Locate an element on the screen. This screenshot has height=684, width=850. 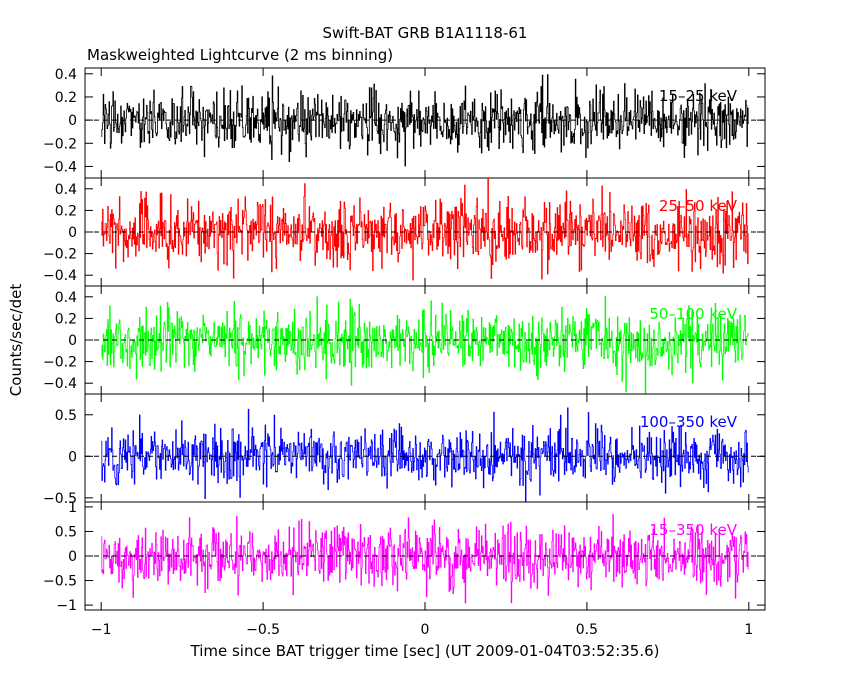
panel-1: −0.4 −0.2 0 0.2 0.4 15–25 keV is located at coordinates (404, 123).